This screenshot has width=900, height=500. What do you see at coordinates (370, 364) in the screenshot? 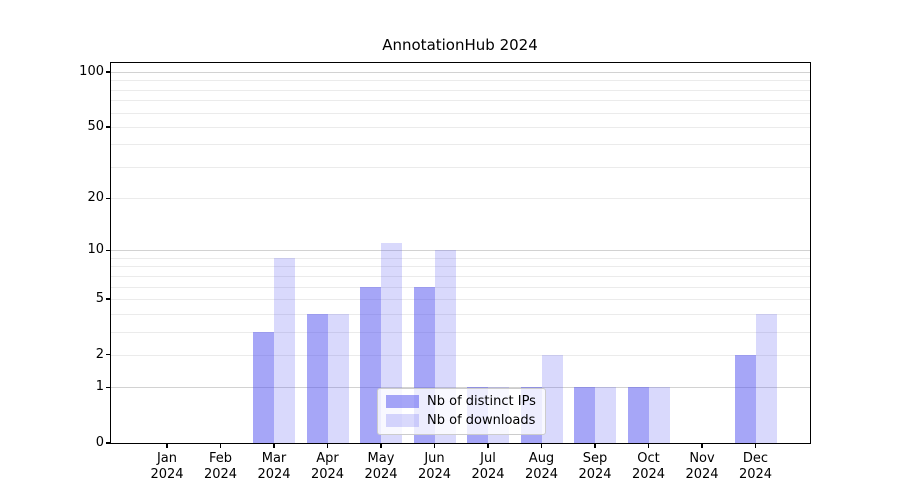
I see `bar-may-distinct-ips` at bounding box center [370, 364].